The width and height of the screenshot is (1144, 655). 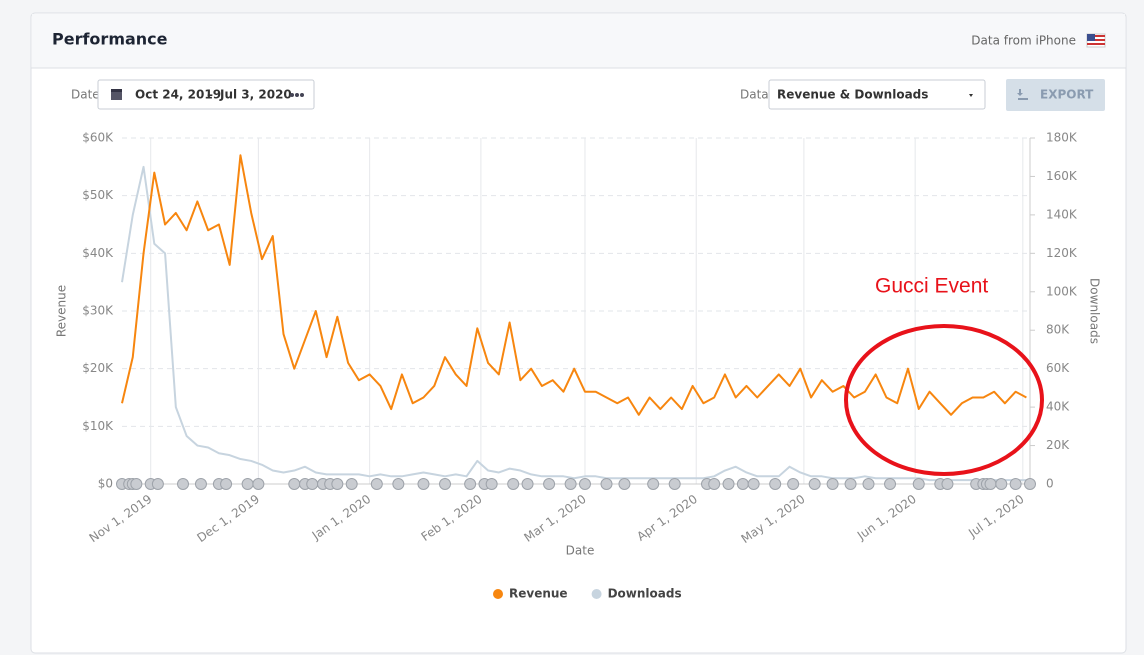 I want to click on legend-label: Downloads, so click(x=645, y=594).